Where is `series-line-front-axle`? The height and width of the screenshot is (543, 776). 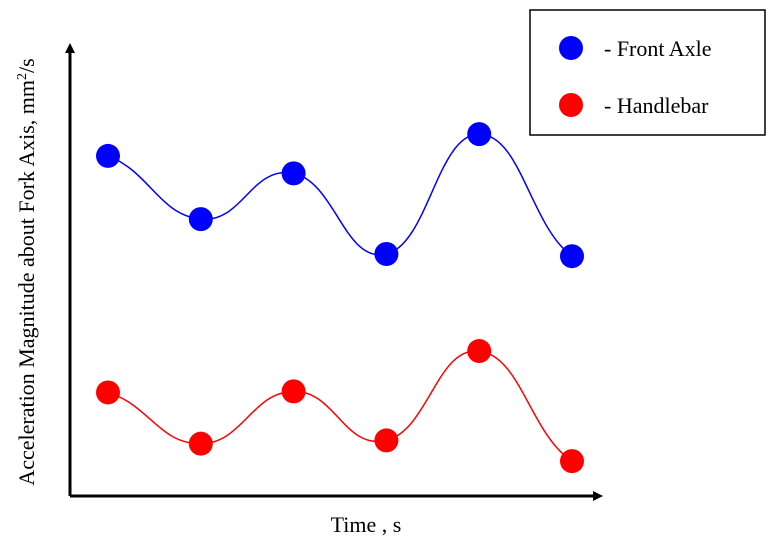 series-line-front-axle is located at coordinates (340, 195).